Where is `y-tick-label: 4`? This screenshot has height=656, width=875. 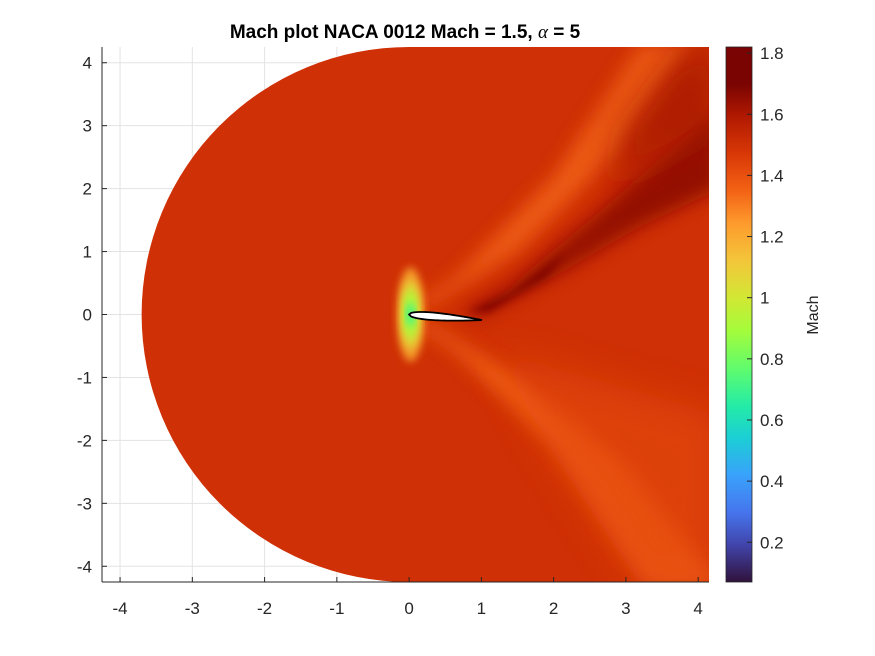
y-tick-label: 4 is located at coordinates (87, 63).